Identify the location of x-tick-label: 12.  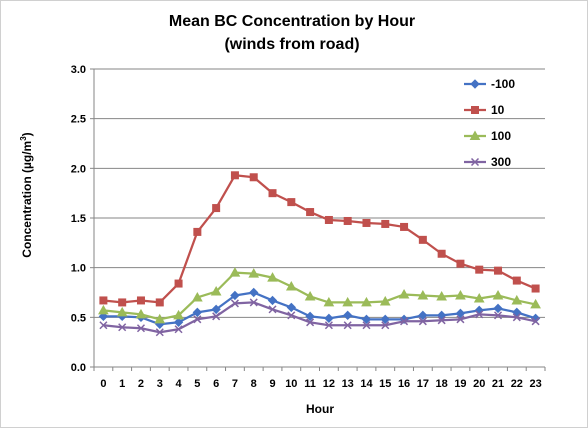
(329, 384).